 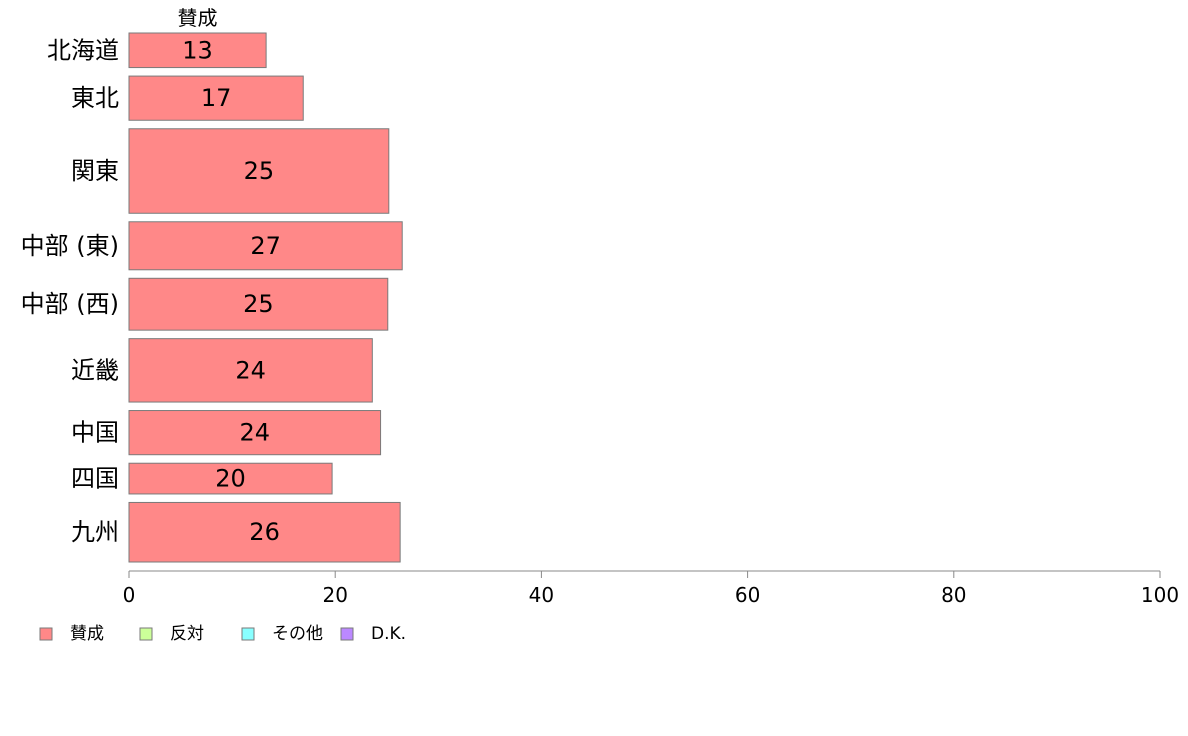 What do you see at coordinates (70, 246) in the screenshot?
I see `category-label: 中部 (東)` at bounding box center [70, 246].